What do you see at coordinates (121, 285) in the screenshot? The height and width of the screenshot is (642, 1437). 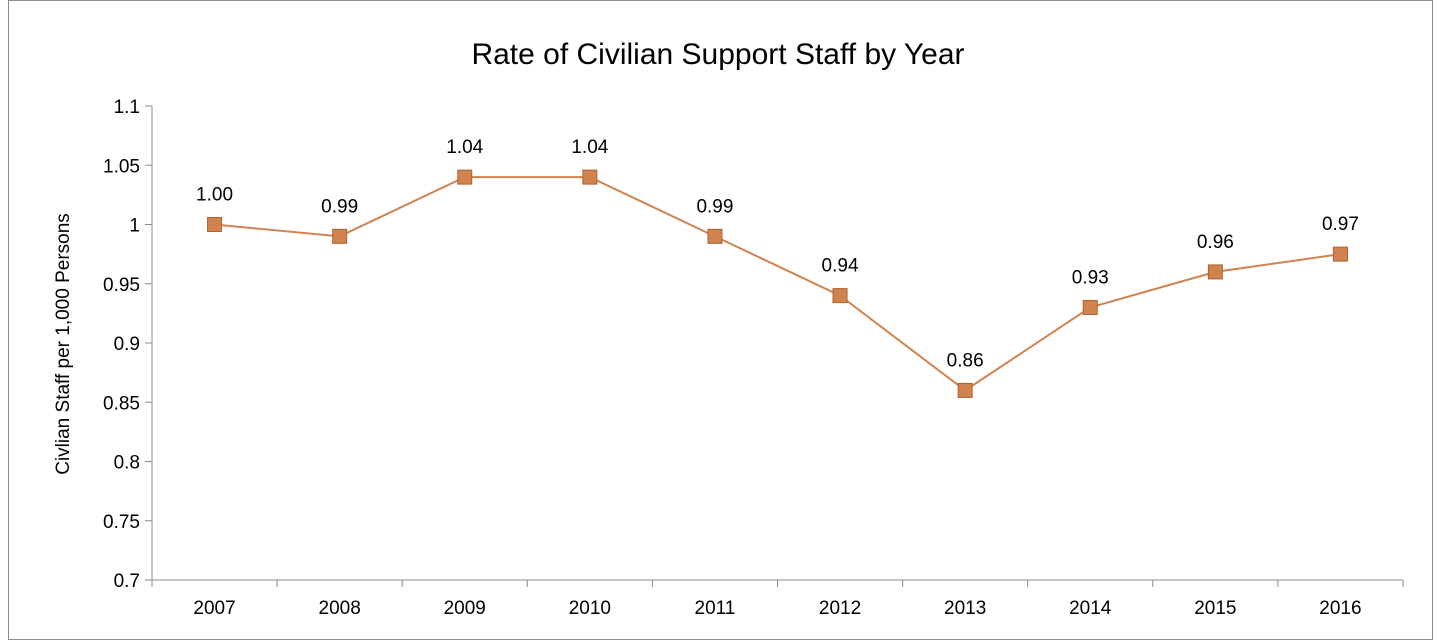 I see `y-tick-label: 0.95` at bounding box center [121, 285].